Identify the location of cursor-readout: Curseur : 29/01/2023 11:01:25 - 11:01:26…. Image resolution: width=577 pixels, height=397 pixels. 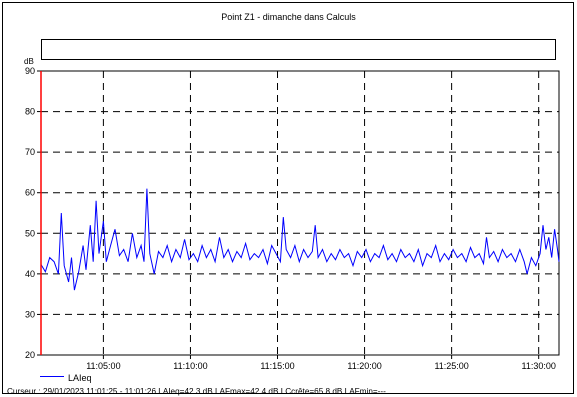
(196, 391).